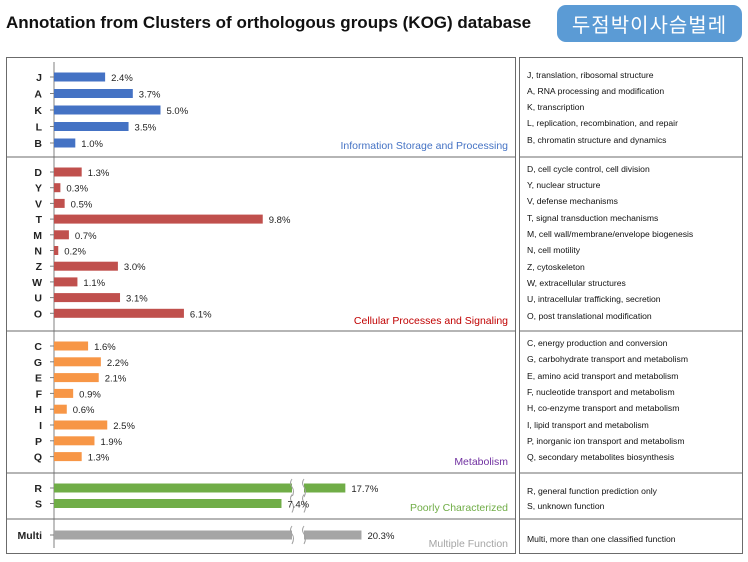 The image size is (748, 562). I want to click on category-label: Q, so click(38, 458).